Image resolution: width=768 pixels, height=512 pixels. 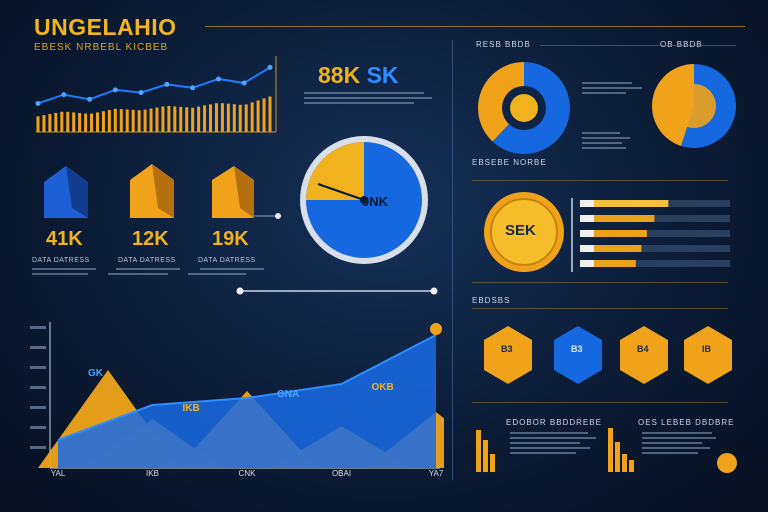 What do you see at coordinates (706, 349) in the screenshot?
I see `hex-4-label: IB` at bounding box center [706, 349].